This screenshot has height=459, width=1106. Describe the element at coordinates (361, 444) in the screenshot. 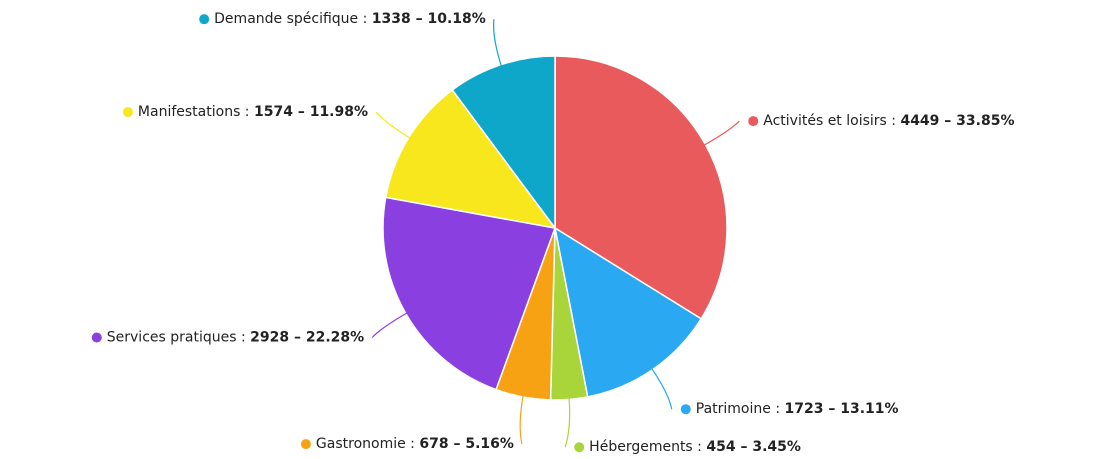

I see `category-name: Gastronomie` at that location.